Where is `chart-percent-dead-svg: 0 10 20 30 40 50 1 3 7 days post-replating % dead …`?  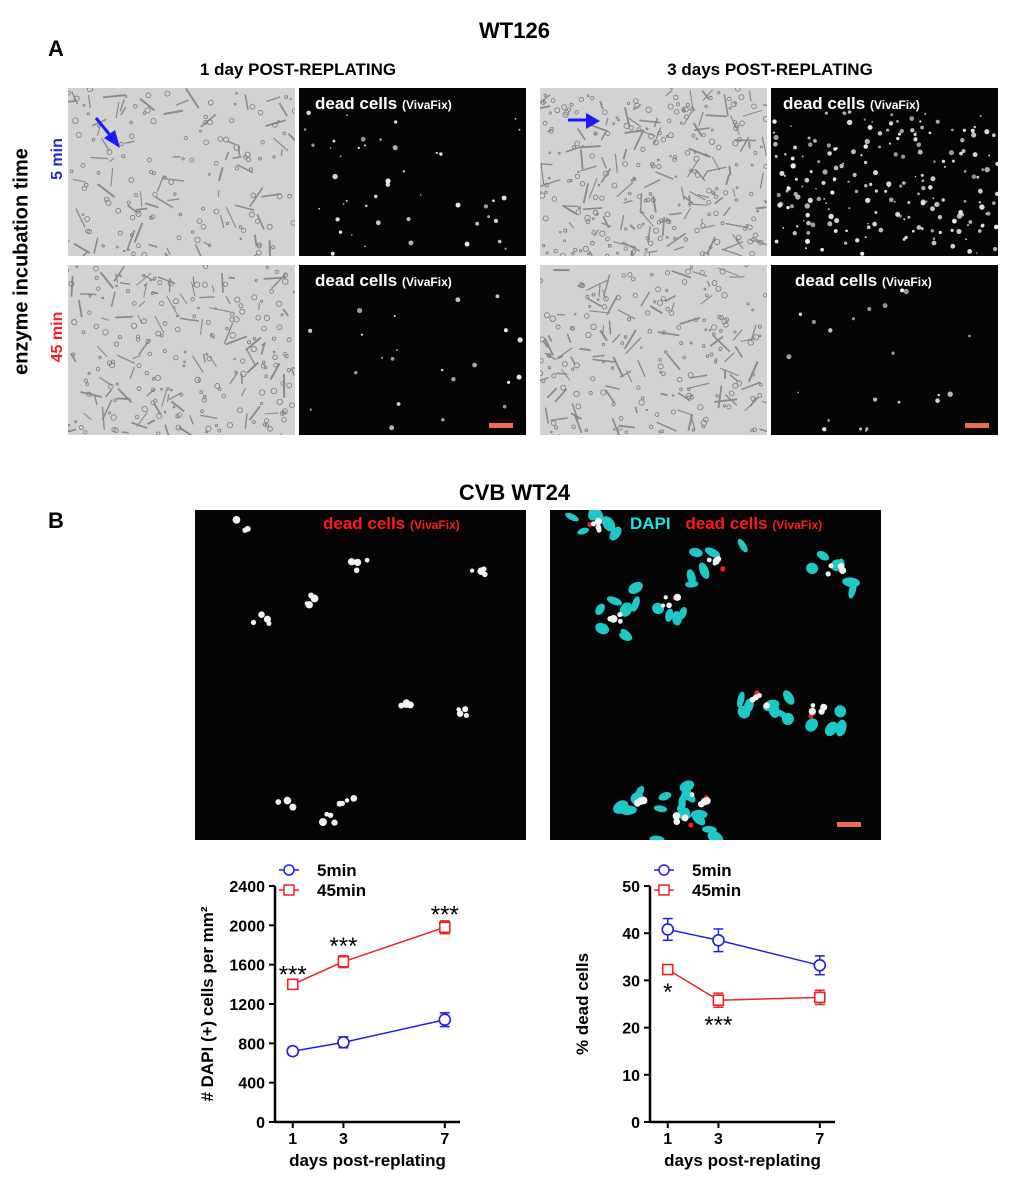
chart-percent-dead-svg: 0 10 20 30 40 50 1 3 7 days post-replating % dead … is located at coordinates (704, 1015).